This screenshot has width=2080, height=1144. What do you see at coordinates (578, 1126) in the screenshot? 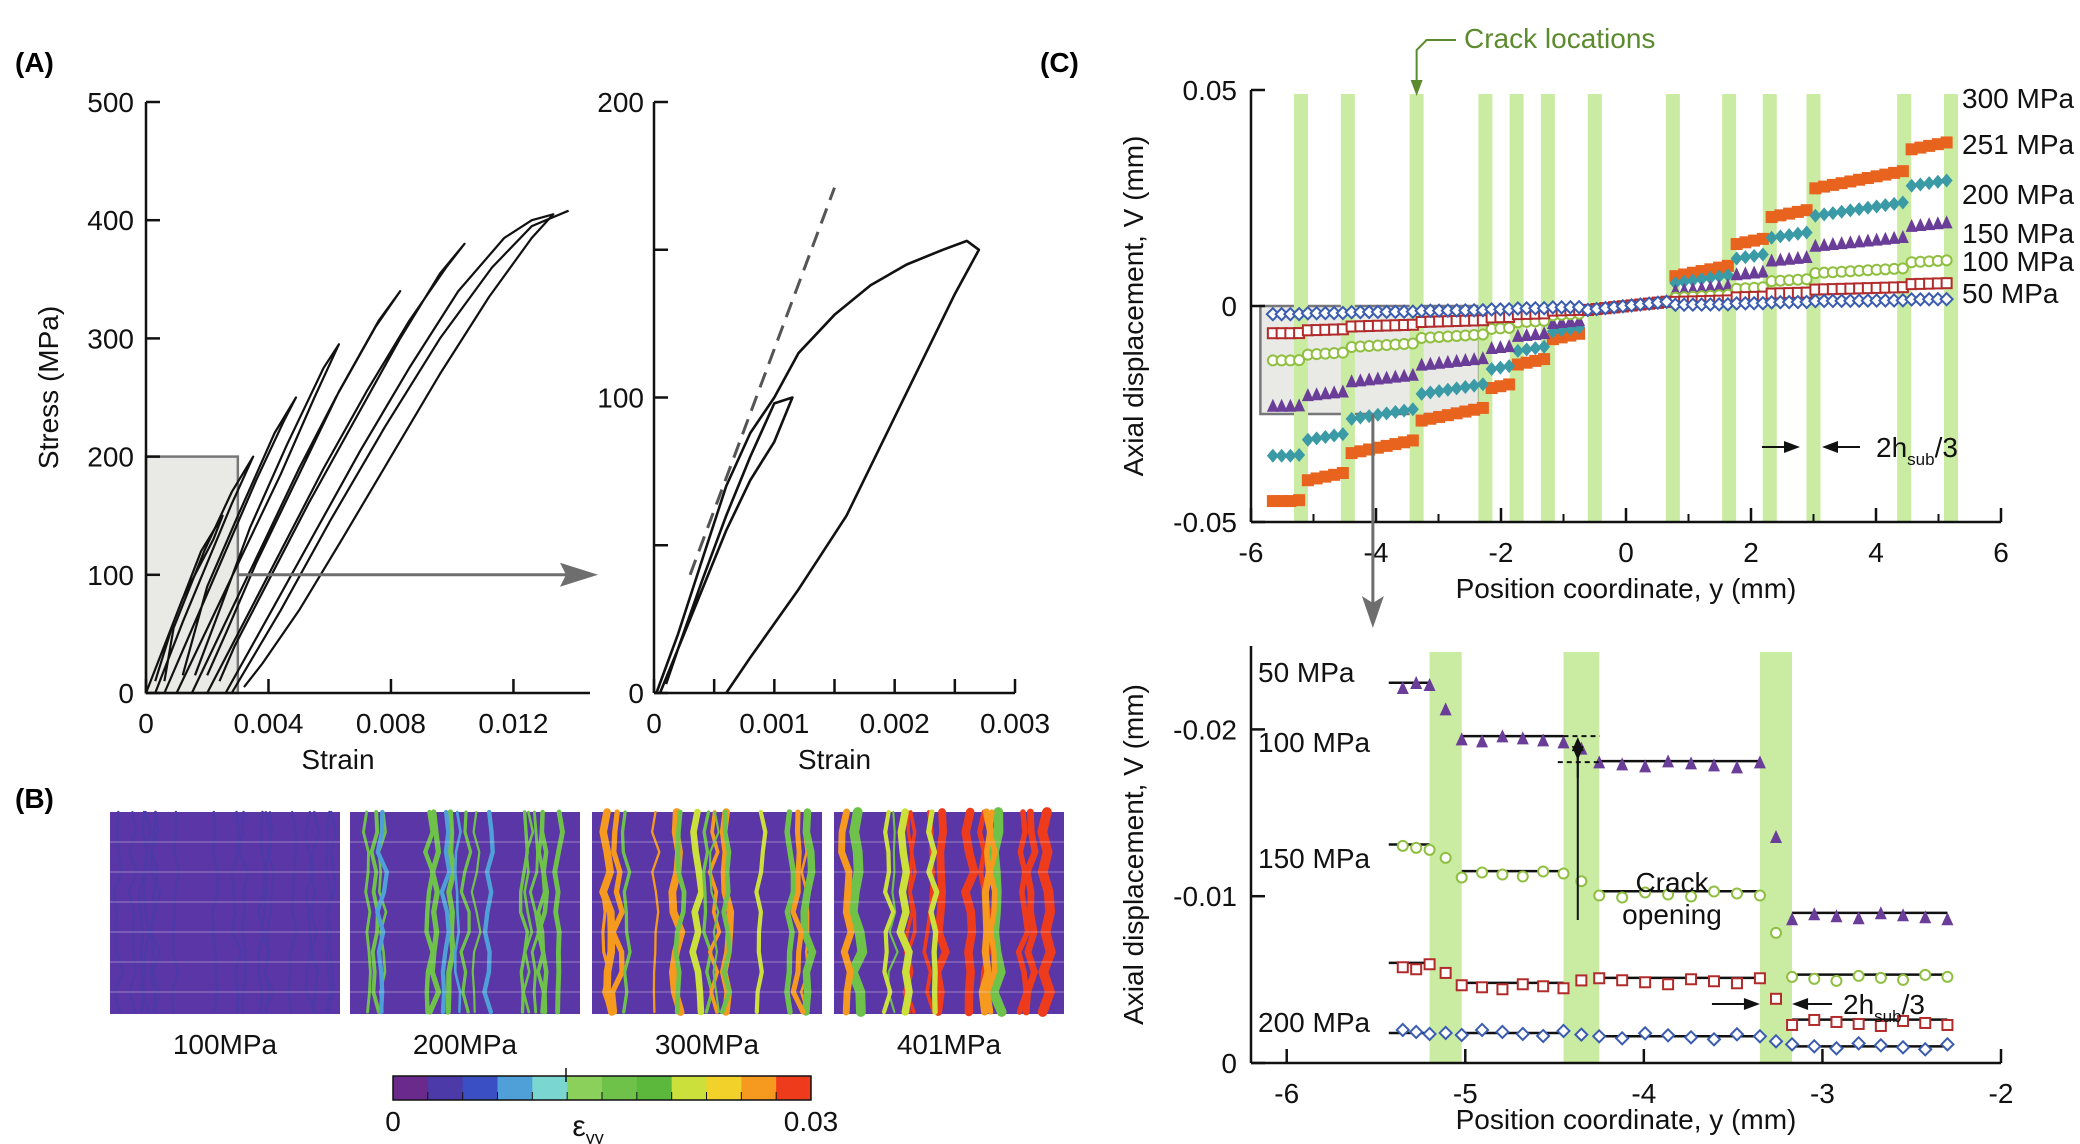
I see `colorbar-symbol: ε` at bounding box center [578, 1126].